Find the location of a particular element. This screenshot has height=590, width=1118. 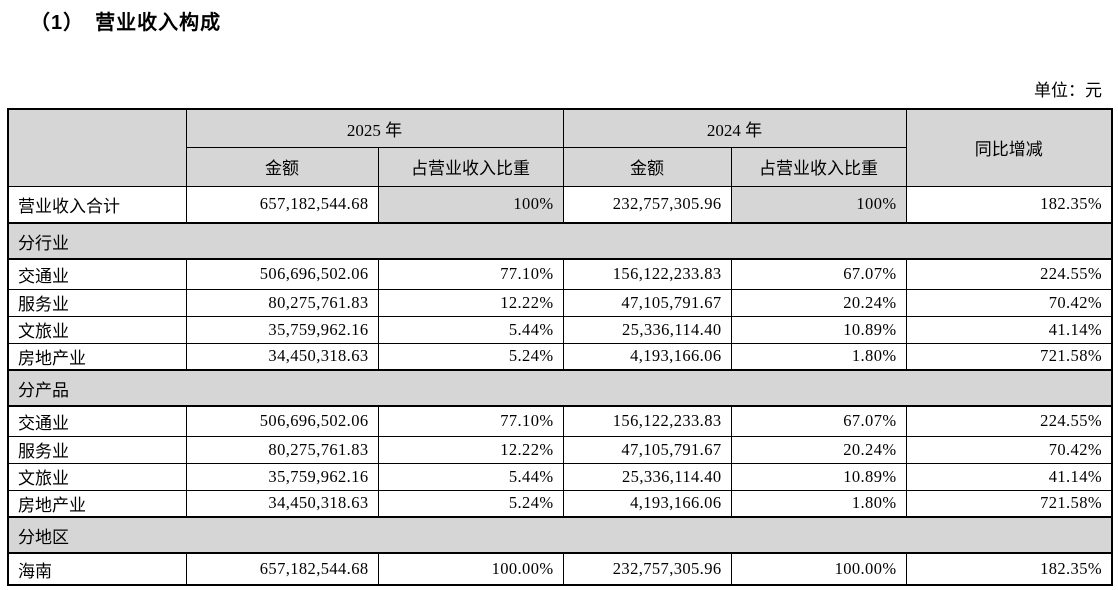

section-row-region: 分地区 is located at coordinates (560, 535).